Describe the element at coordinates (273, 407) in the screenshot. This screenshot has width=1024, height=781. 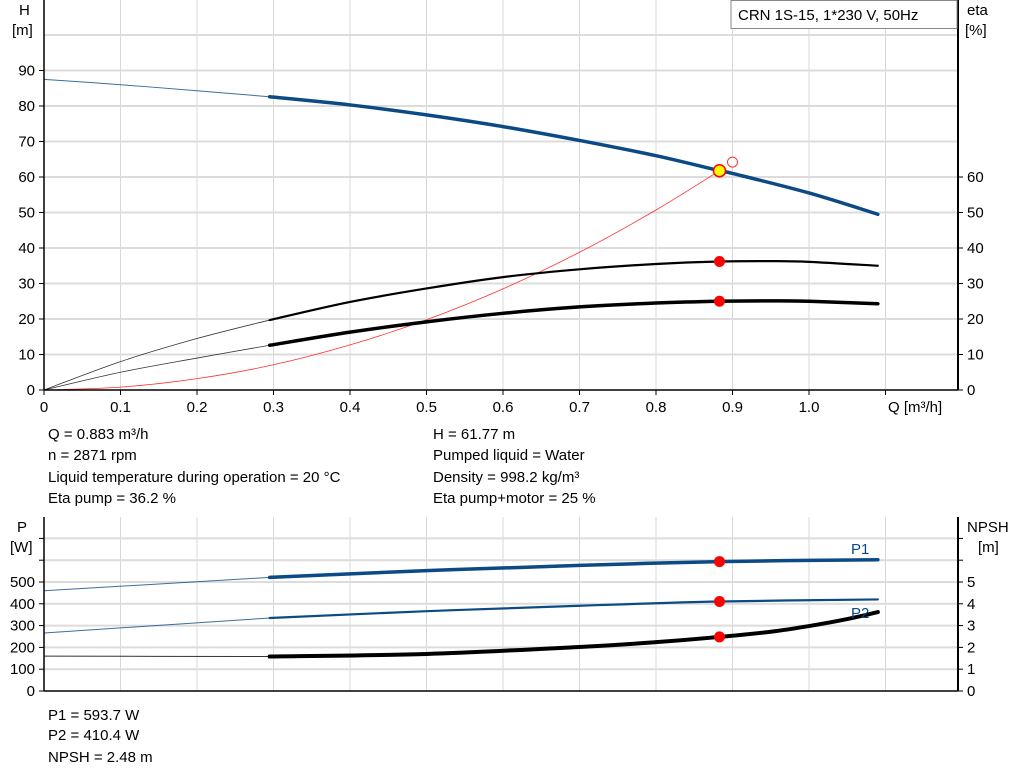
I see `x-tick-label: 0.3` at that location.